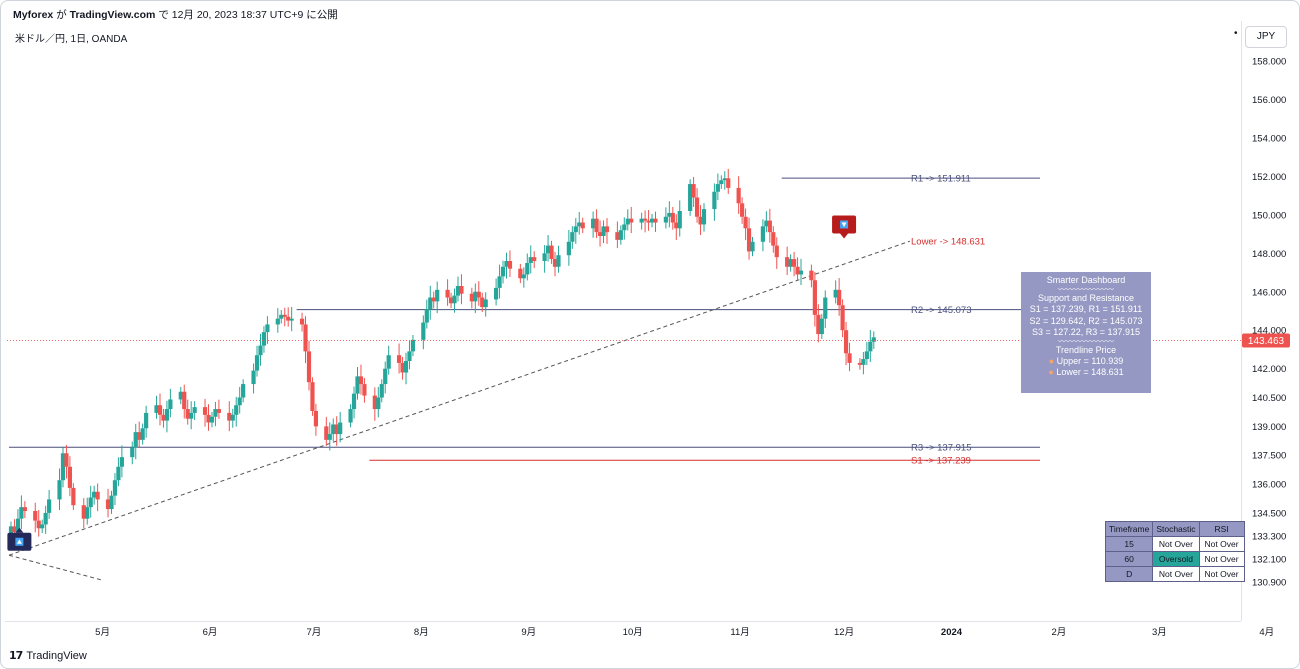 Image resolution: width=1300 pixels, height=669 pixels. I want to click on time-tick-label: 2月, so click(1058, 632).